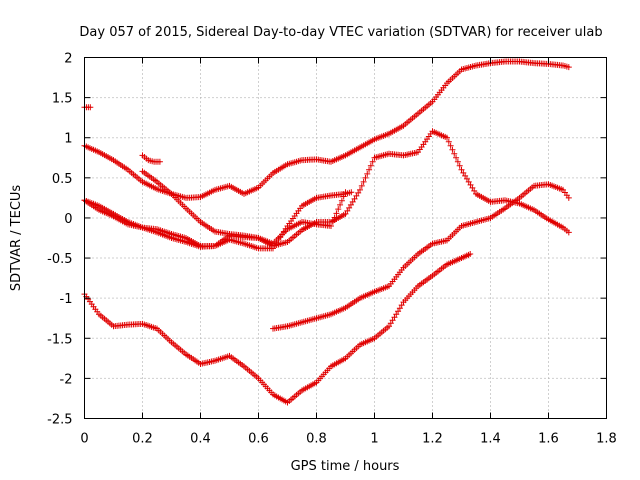  What do you see at coordinates (59, 339) in the screenshot?
I see `y-tick-label: -1.5` at bounding box center [59, 339].